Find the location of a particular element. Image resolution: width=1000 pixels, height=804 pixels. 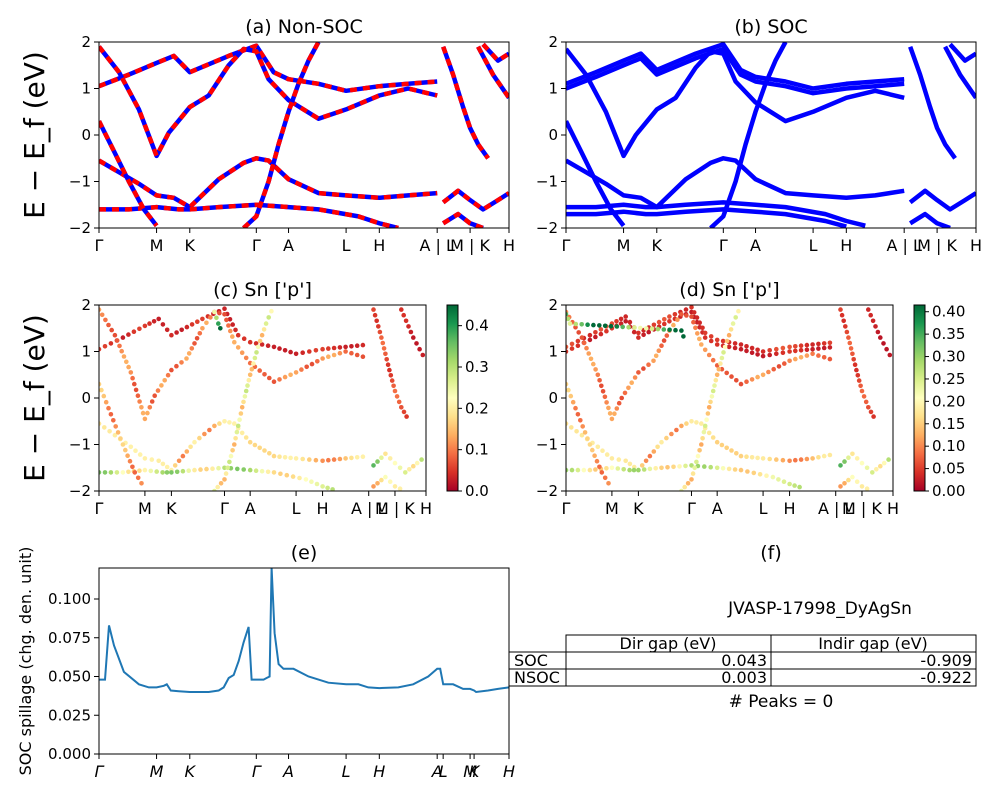

colorbar-tick-label: 0.4 is located at coordinates (477, 326).